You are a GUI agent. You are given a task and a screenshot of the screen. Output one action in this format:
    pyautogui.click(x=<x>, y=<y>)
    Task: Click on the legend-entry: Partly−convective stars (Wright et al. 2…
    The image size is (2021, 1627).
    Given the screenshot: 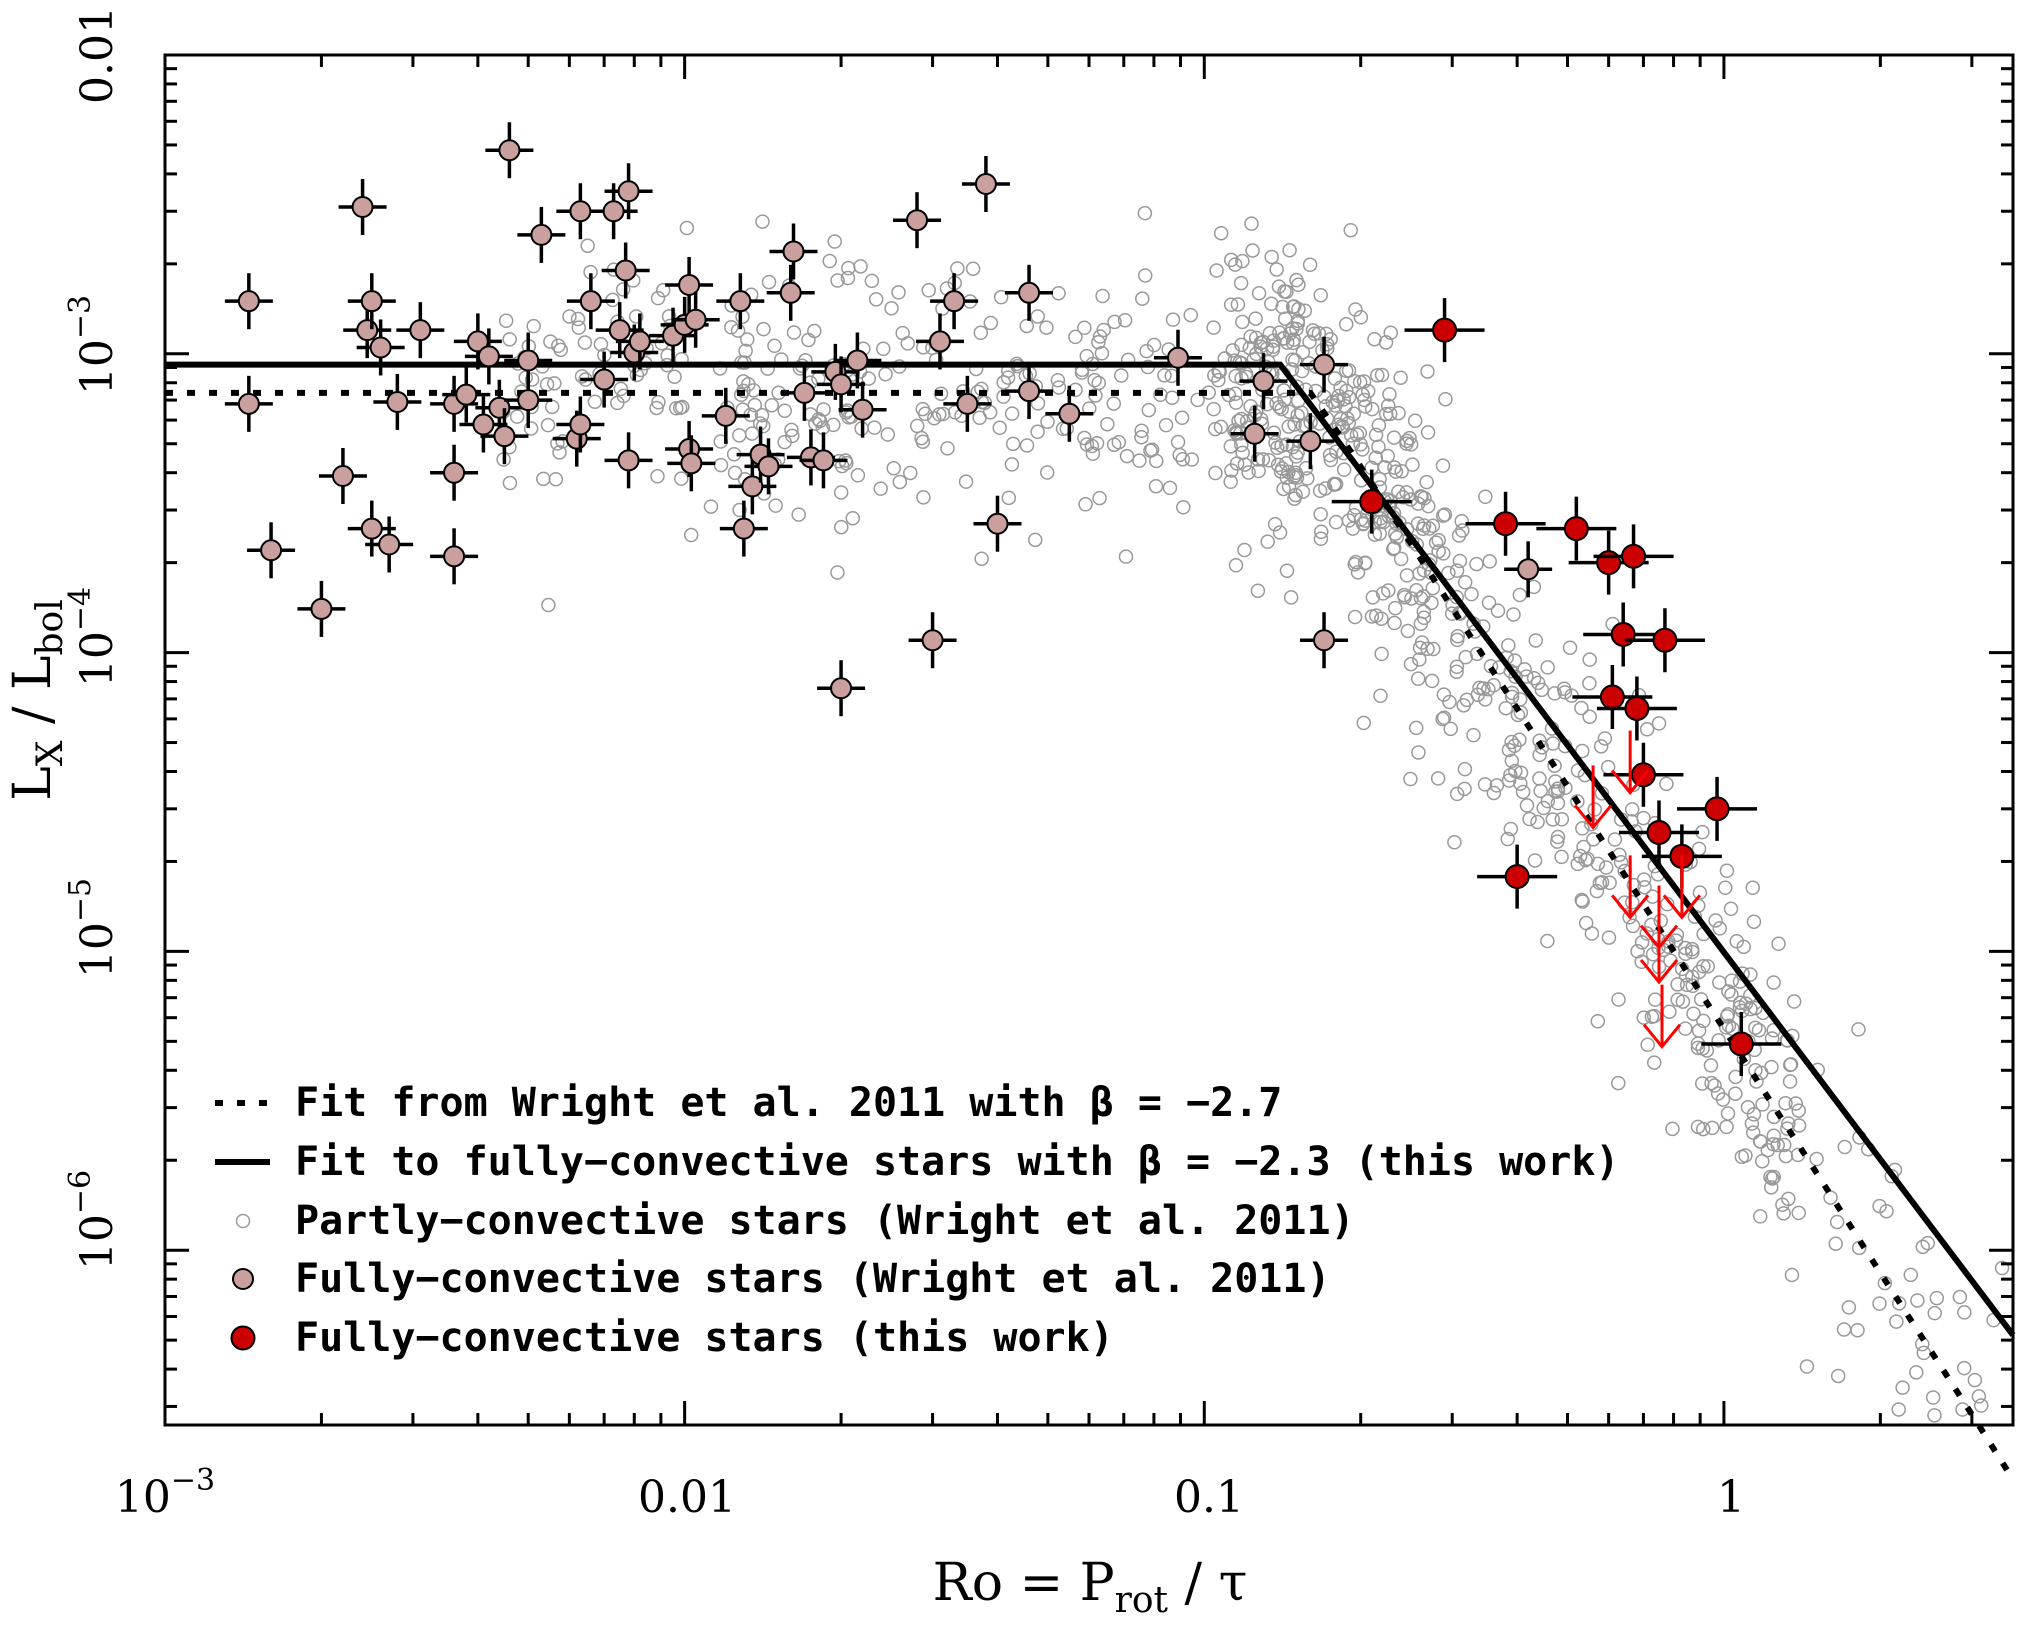 What is the action you would take?
    pyautogui.click(x=825, y=1221)
    